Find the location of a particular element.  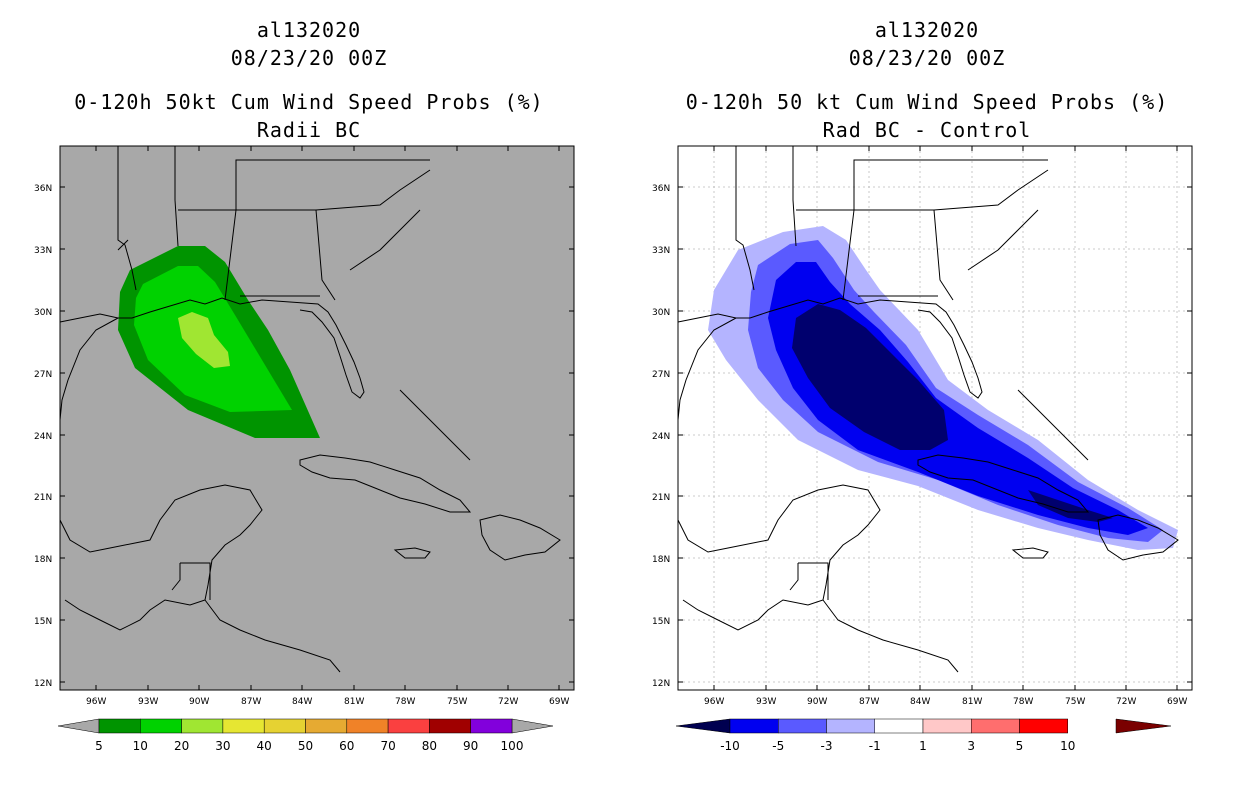

product-title: 0-120h 50 kt Cum Wind Speed Probs (%) is located at coordinates (927, 102).